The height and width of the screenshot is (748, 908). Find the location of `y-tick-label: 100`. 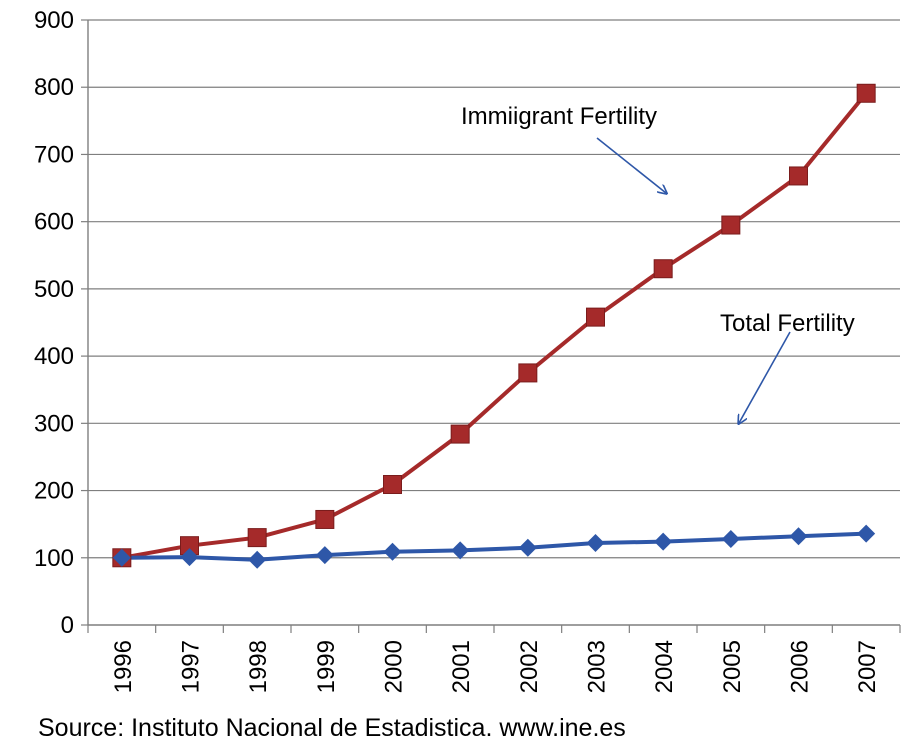

y-tick-label: 100 is located at coordinates (54, 558).